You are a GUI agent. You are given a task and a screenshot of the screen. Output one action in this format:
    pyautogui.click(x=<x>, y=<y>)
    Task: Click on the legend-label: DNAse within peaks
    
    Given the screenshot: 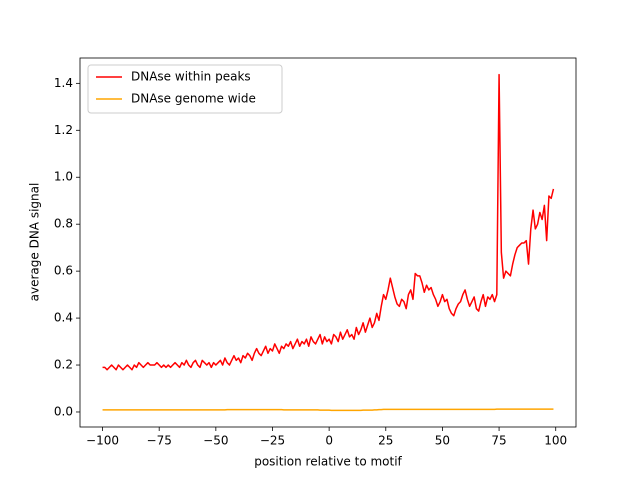 What is the action you would take?
    pyautogui.click(x=191, y=77)
    